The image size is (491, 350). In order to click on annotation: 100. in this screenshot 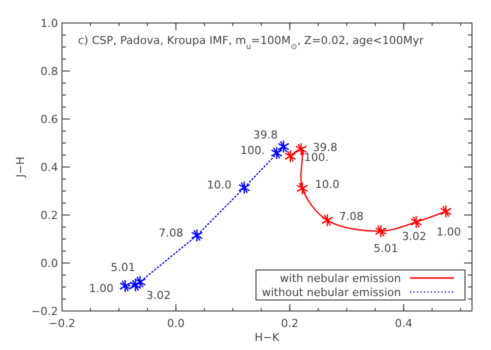, I will do `click(252, 150)`.